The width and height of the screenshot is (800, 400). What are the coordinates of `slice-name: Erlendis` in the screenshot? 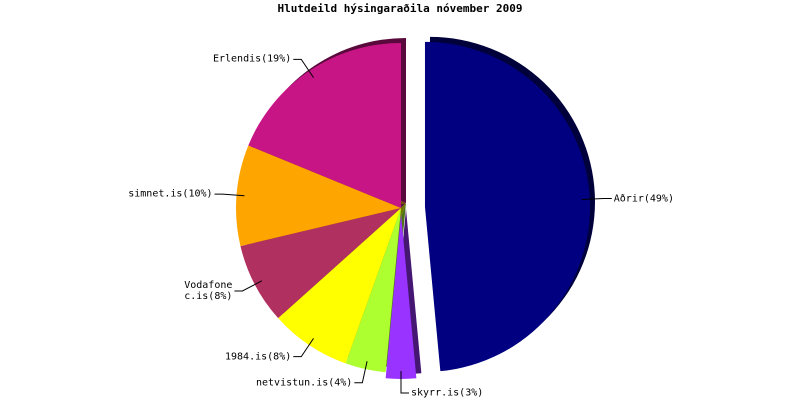 It's located at (237, 59).